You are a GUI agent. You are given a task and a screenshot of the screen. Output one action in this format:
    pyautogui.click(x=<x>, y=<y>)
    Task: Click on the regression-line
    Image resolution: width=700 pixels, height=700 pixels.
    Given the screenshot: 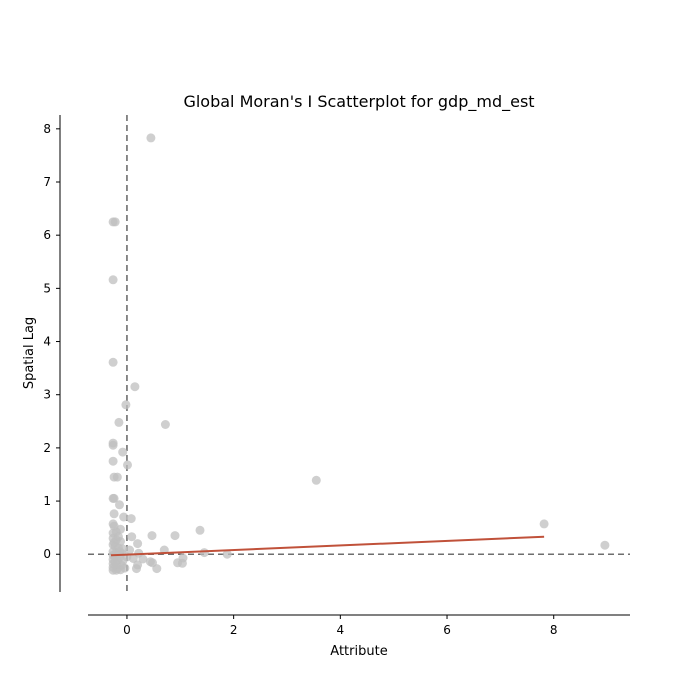 What is the action you would take?
    pyautogui.click(x=327, y=546)
    